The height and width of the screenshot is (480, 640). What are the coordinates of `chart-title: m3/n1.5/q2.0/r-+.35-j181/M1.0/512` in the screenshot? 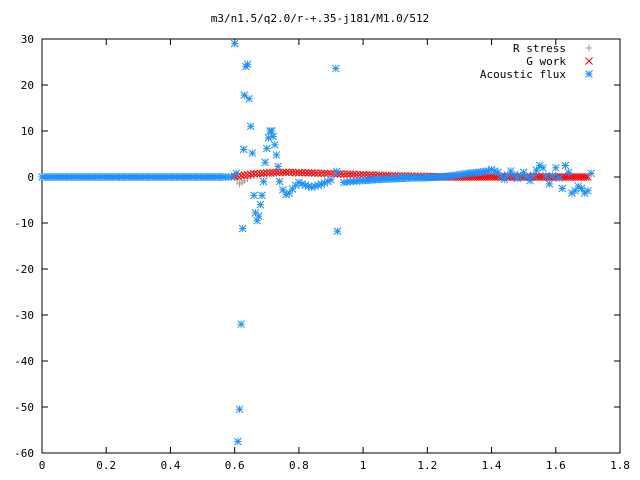 It's located at (320, 18).